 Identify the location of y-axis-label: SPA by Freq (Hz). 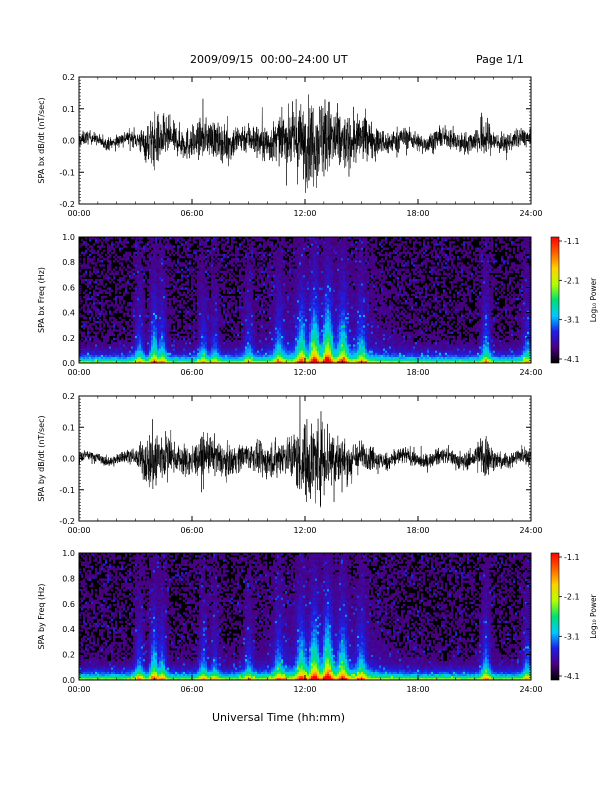
(41, 617).